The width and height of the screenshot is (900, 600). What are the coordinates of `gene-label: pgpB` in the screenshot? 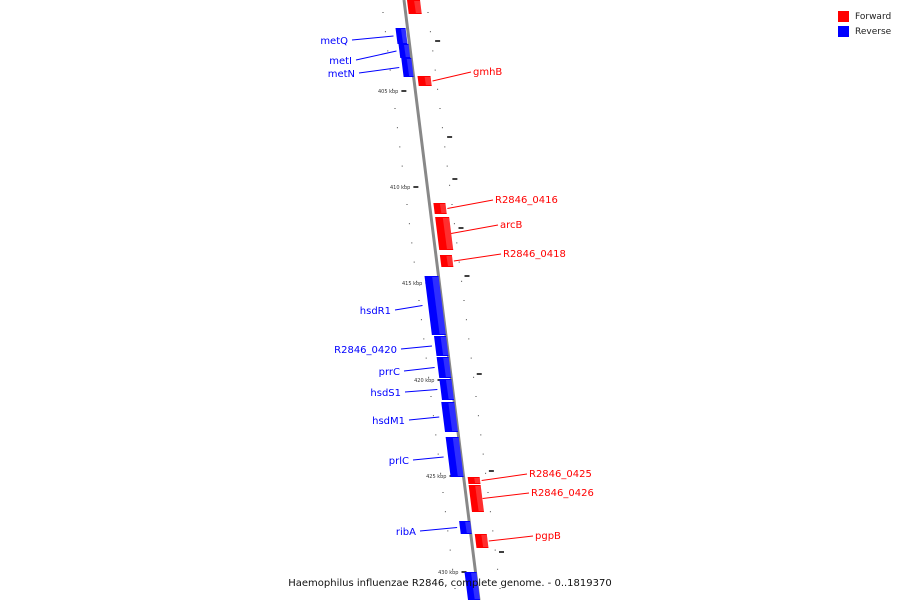 It's located at (548, 536).